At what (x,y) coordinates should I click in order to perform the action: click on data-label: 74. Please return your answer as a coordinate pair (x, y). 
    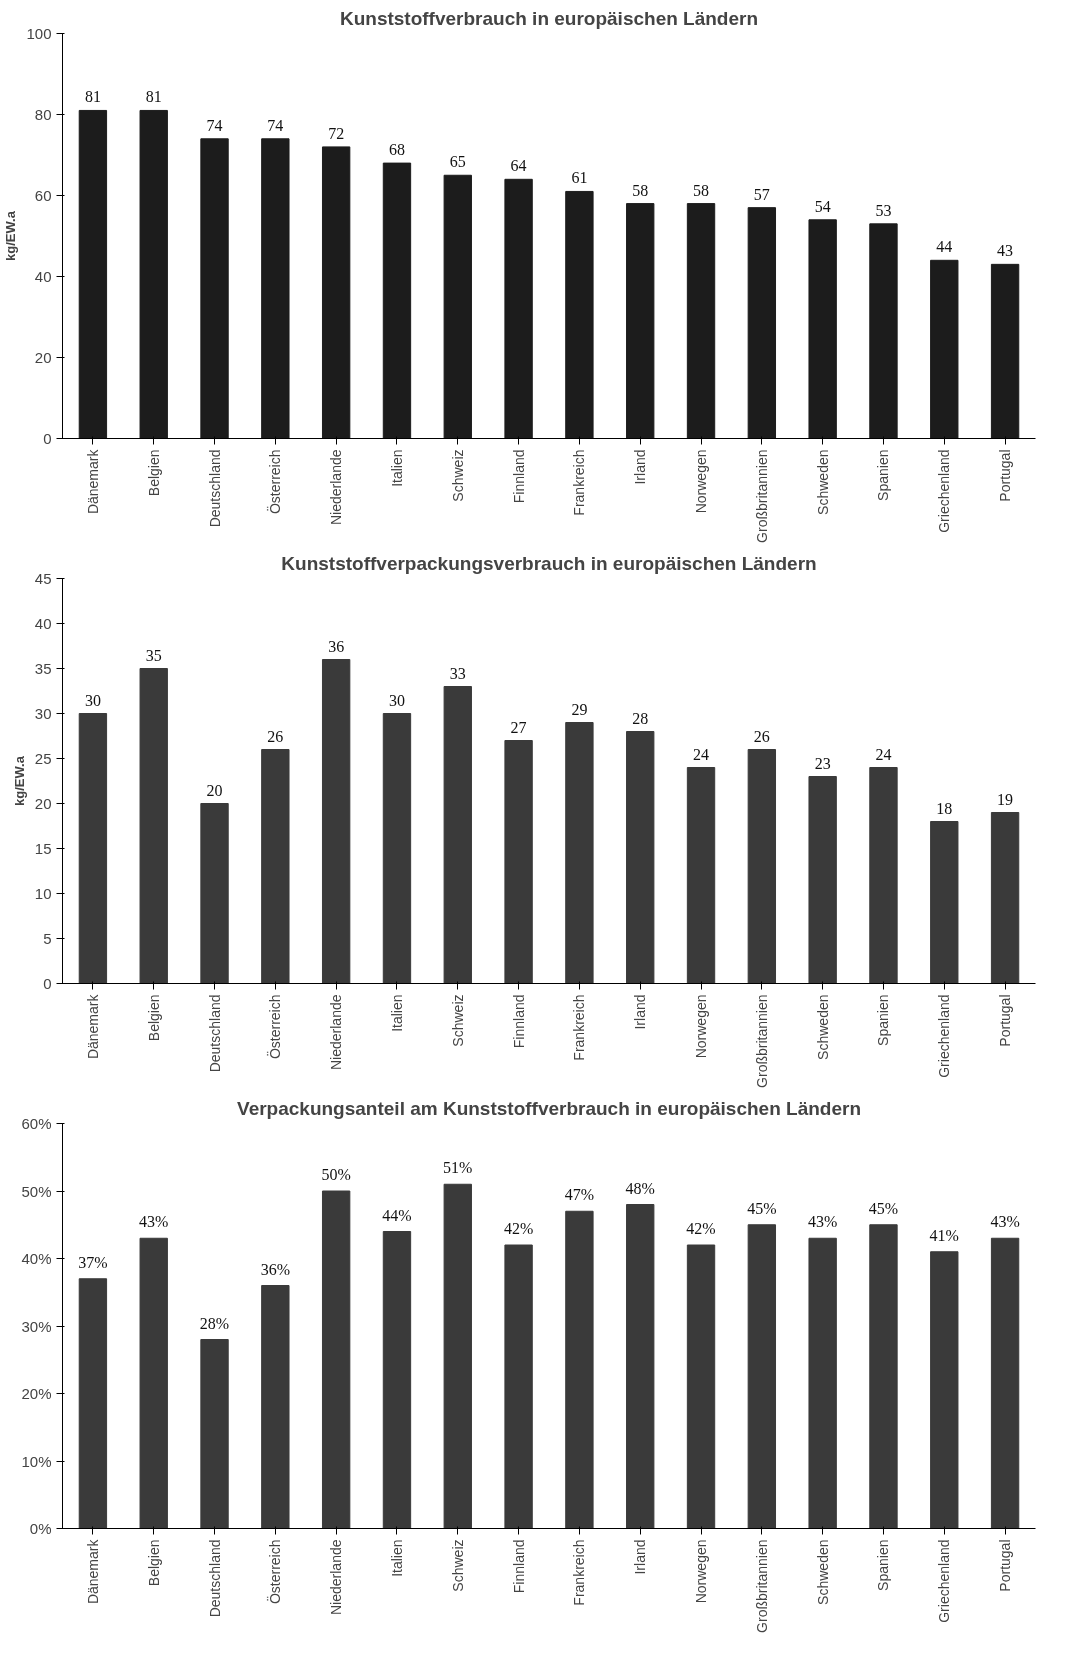
    Looking at the image, I should click on (275, 125).